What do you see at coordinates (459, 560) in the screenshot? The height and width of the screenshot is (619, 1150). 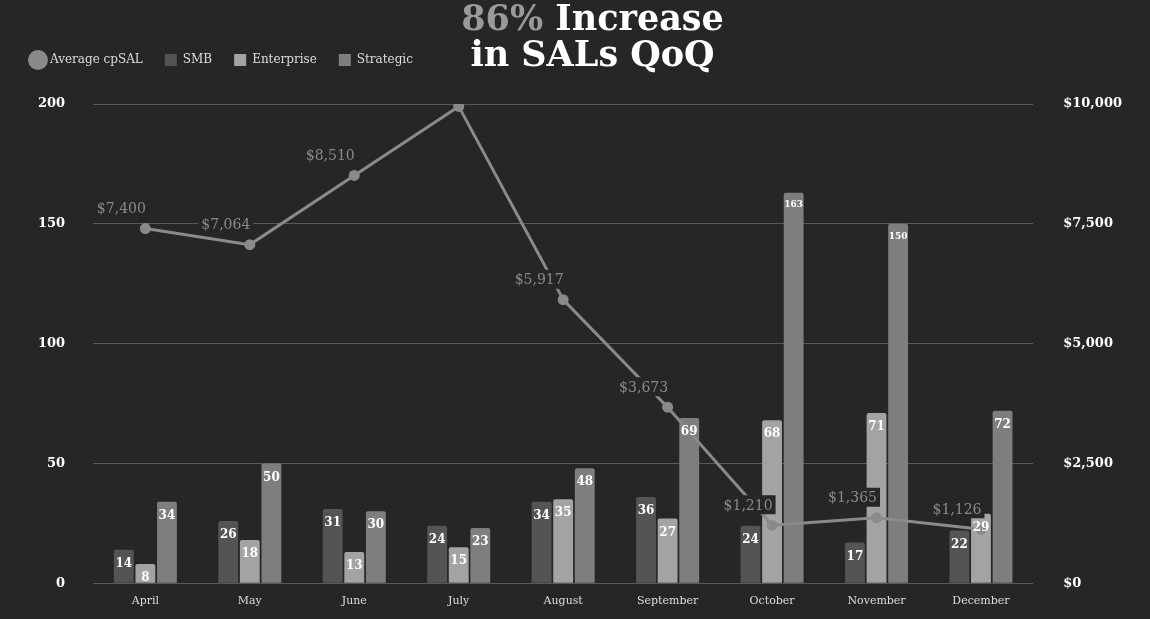 I see `data-label: 15` at bounding box center [459, 560].